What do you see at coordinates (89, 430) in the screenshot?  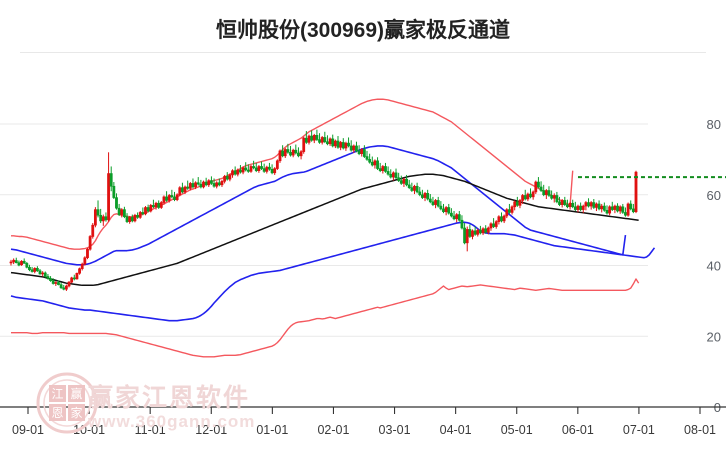 I see `svg-text: 10-01` at bounding box center [89, 430].